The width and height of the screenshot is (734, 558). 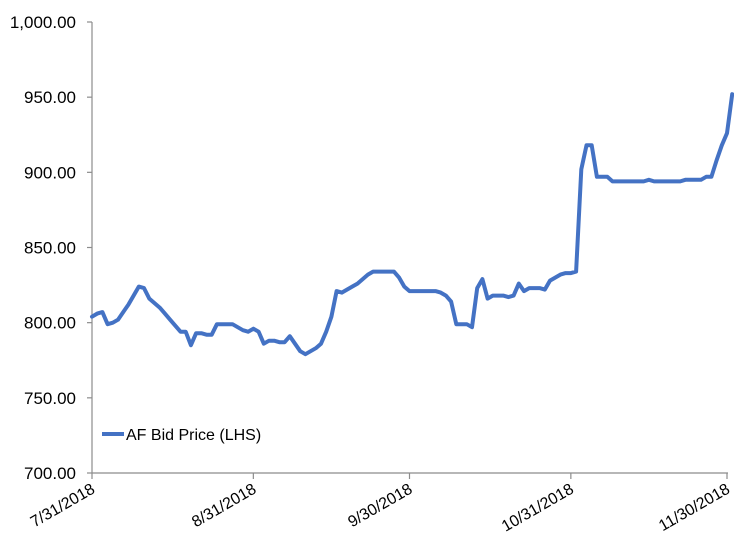 What do you see at coordinates (193, 435) in the screenshot?
I see `legend-label: AF Bid Price (LHS)` at bounding box center [193, 435].